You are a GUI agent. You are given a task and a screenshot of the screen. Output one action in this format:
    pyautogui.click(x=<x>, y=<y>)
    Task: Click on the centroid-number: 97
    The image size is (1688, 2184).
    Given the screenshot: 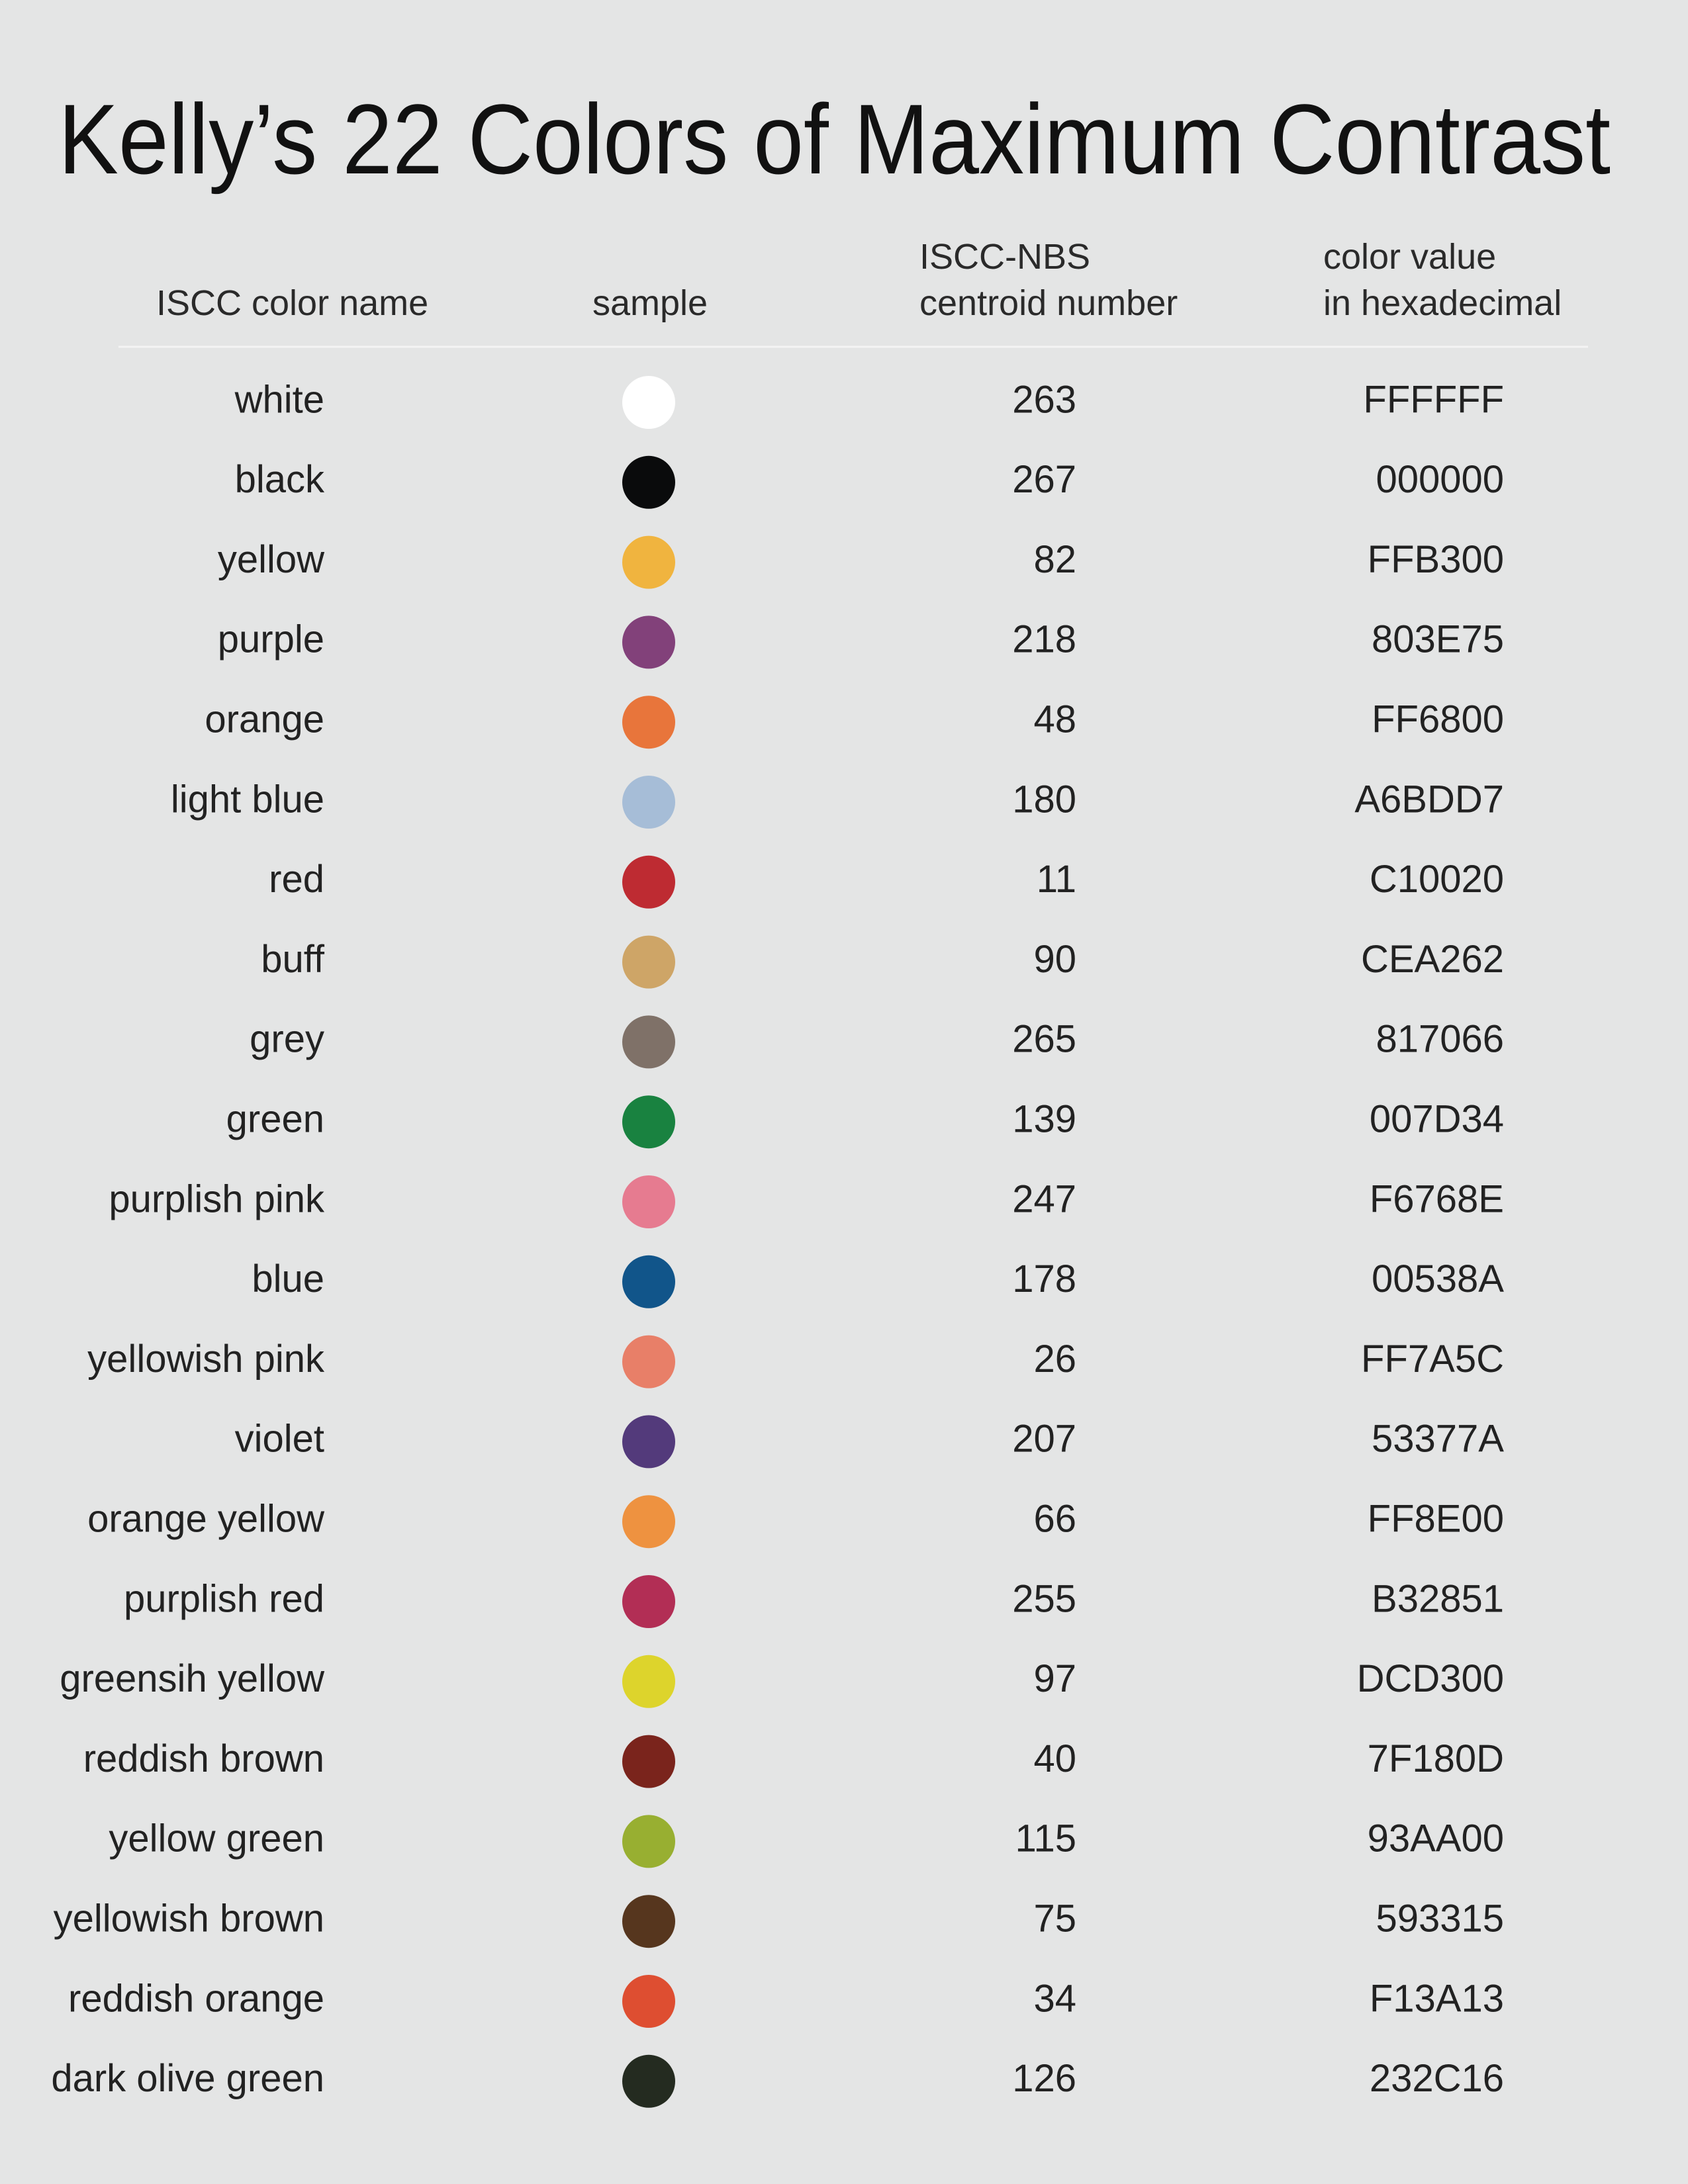 What is the action you would take?
    pyautogui.click(x=1054, y=1678)
    